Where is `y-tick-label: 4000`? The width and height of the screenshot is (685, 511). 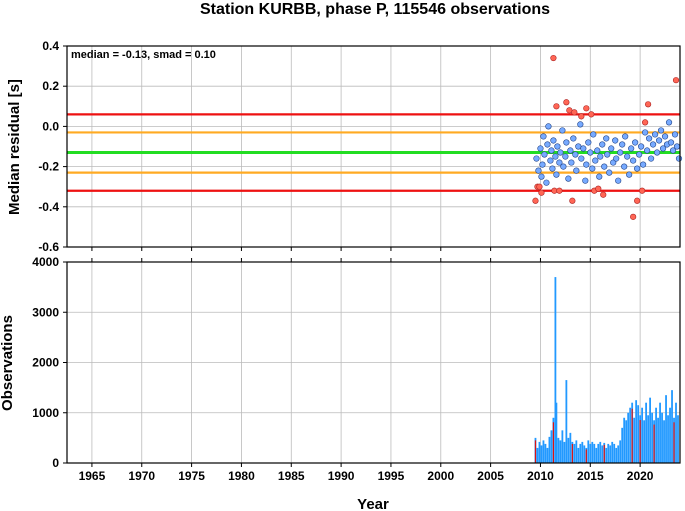 y-tick-label: 4000 is located at coordinates (45, 262).